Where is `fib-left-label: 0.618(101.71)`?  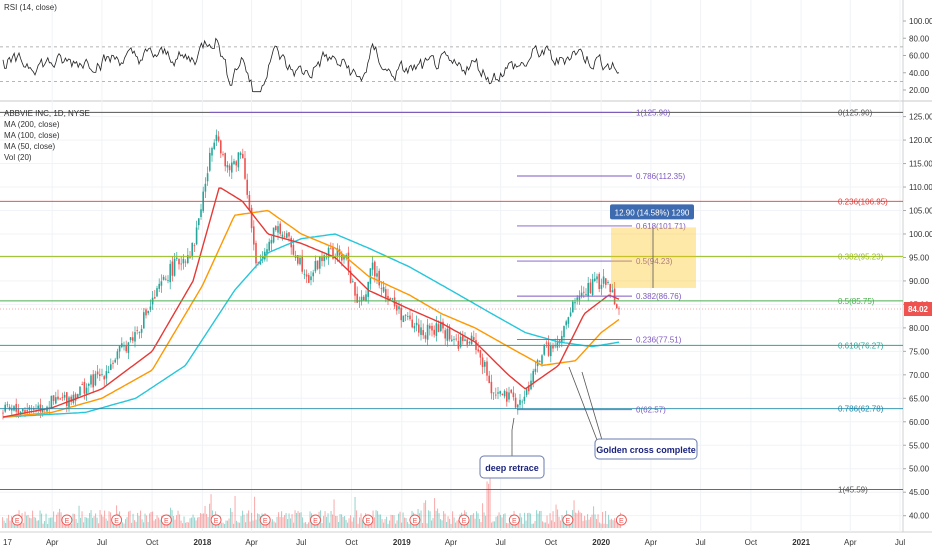 fib-left-label: 0.618(101.71) is located at coordinates (661, 226).